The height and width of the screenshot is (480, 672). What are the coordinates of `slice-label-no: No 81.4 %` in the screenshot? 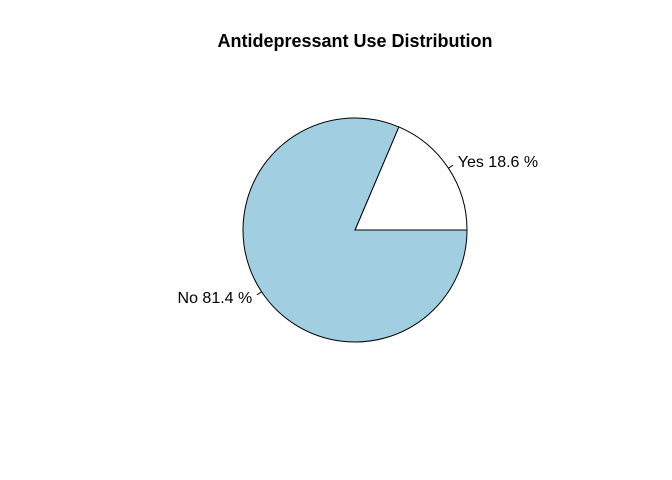 It's located at (215, 298).